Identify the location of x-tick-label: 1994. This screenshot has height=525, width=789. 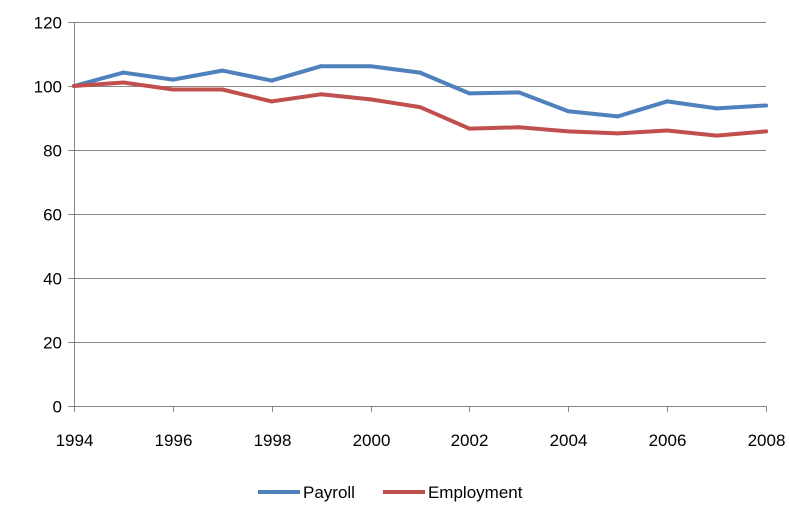
(75, 440).